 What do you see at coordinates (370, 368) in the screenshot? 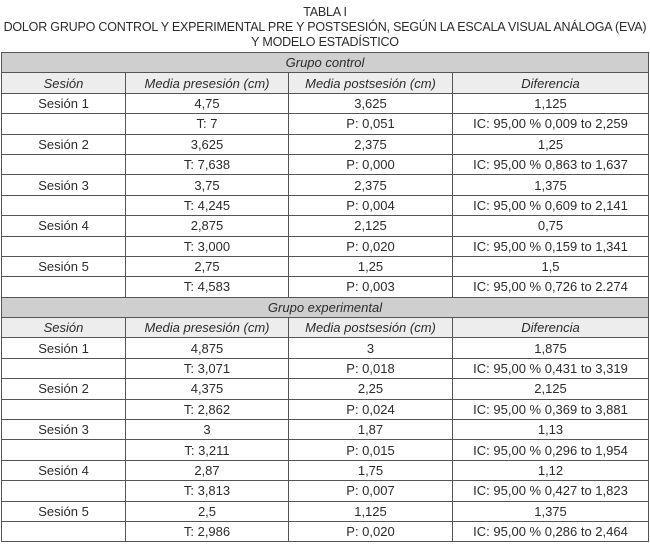
I see `post-session-mean-cell: P: 0,018` at bounding box center [370, 368].